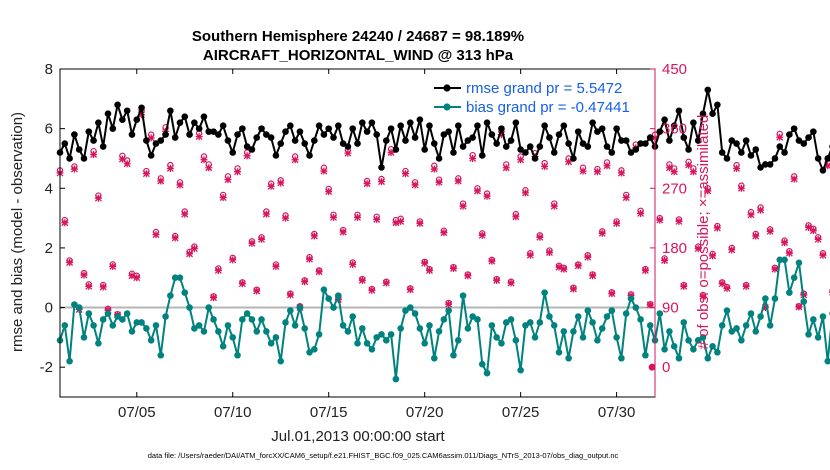  What do you see at coordinates (666, 367) in the screenshot?
I see `y-right-tick-label: 0` at bounding box center [666, 367].